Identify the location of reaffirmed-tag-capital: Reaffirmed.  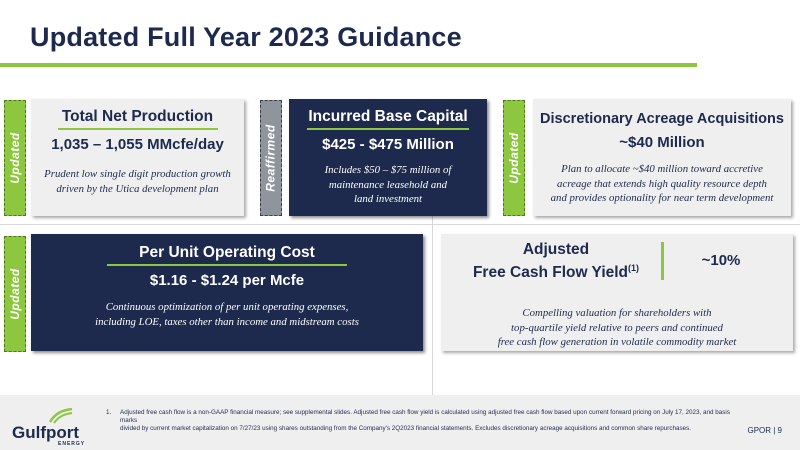
(271, 158).